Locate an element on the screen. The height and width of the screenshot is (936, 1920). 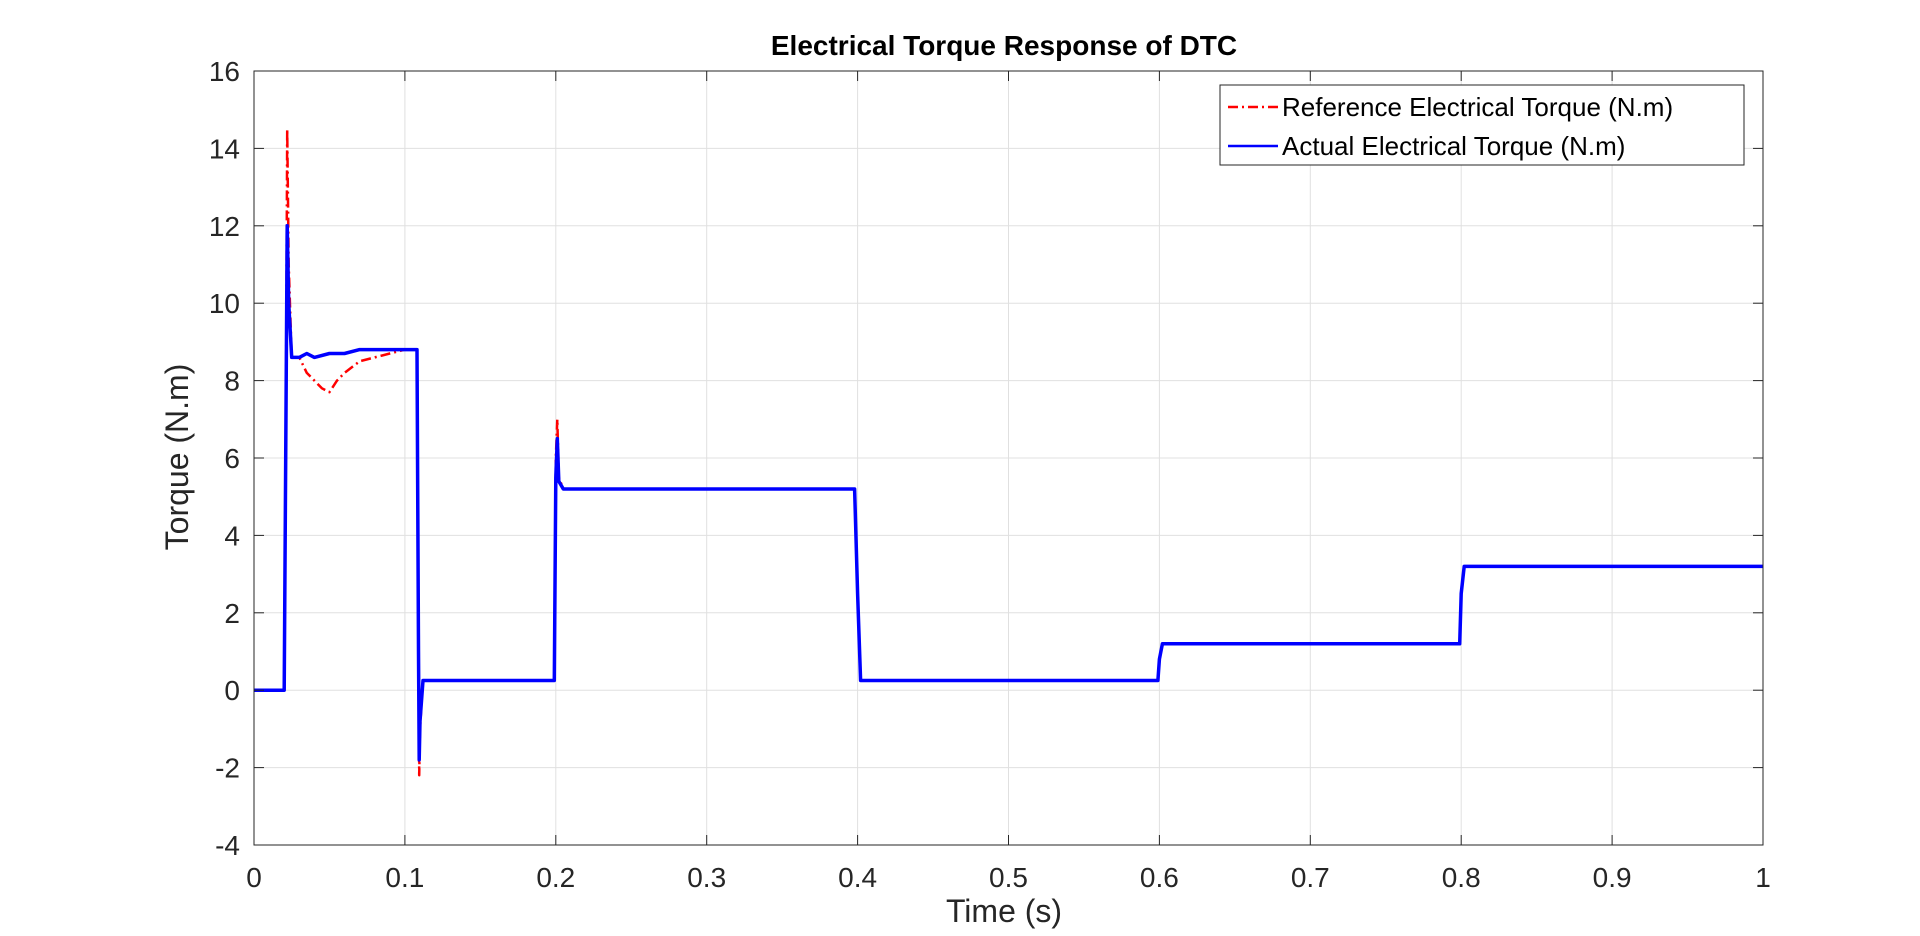
y-tick-label: 12 is located at coordinates (224, 226).